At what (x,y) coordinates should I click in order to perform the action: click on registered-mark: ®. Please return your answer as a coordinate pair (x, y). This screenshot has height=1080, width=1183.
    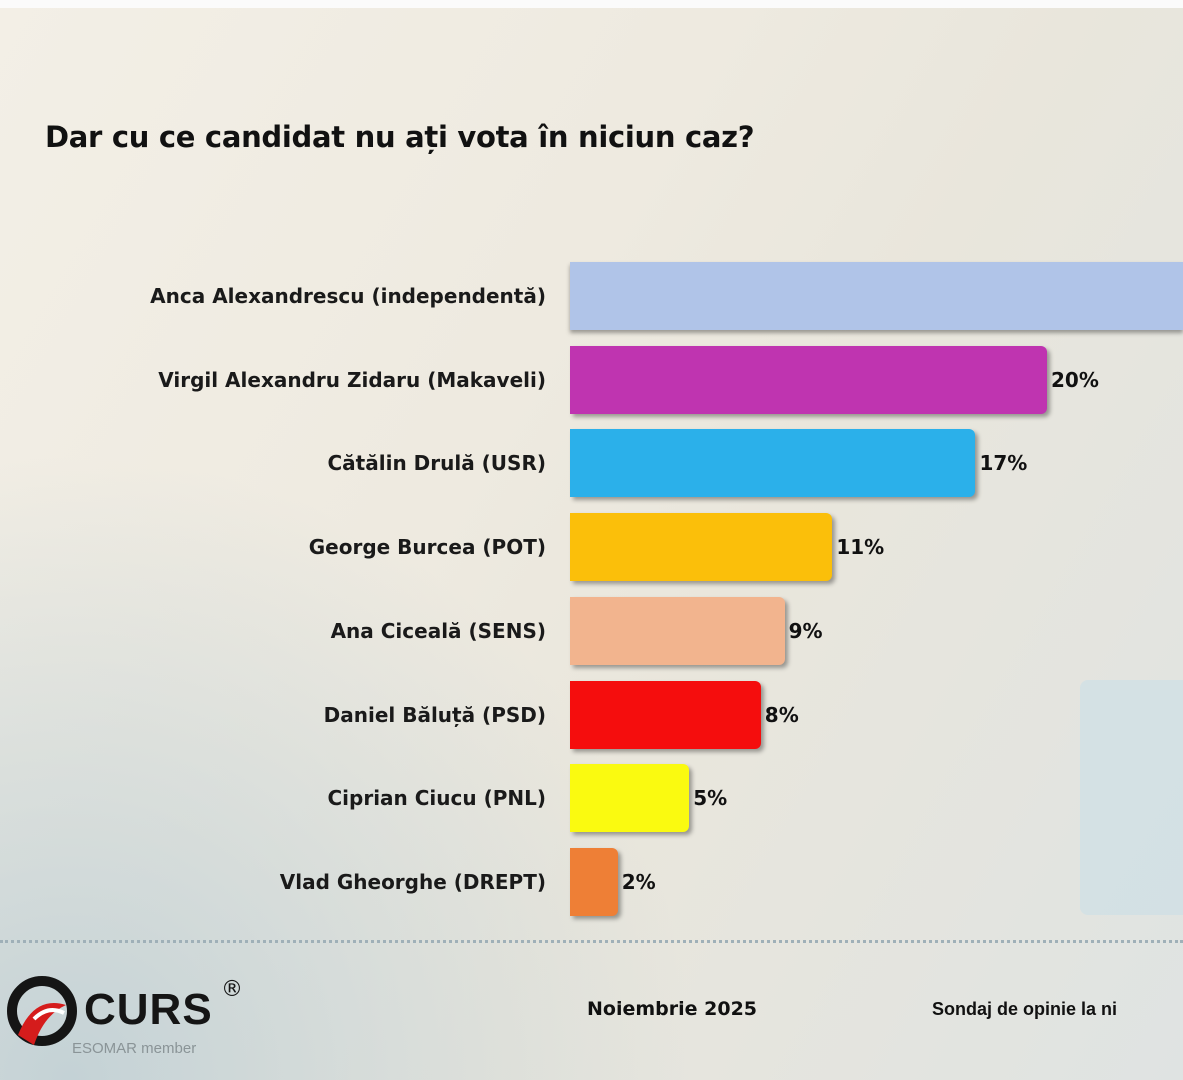
    Looking at the image, I should click on (232, 989).